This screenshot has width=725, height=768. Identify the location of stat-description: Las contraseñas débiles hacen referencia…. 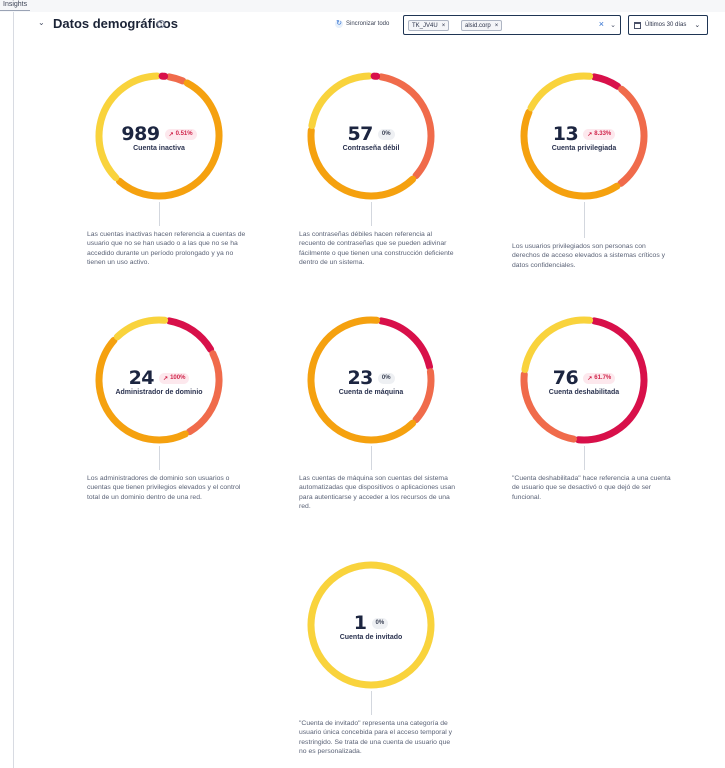
(376, 248).